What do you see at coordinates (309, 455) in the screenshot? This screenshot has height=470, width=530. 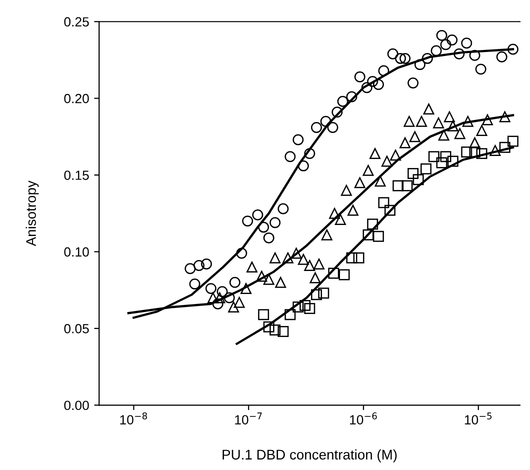 I see `x-axis-title: PU.1 DBD concentration (M)` at bounding box center [309, 455].